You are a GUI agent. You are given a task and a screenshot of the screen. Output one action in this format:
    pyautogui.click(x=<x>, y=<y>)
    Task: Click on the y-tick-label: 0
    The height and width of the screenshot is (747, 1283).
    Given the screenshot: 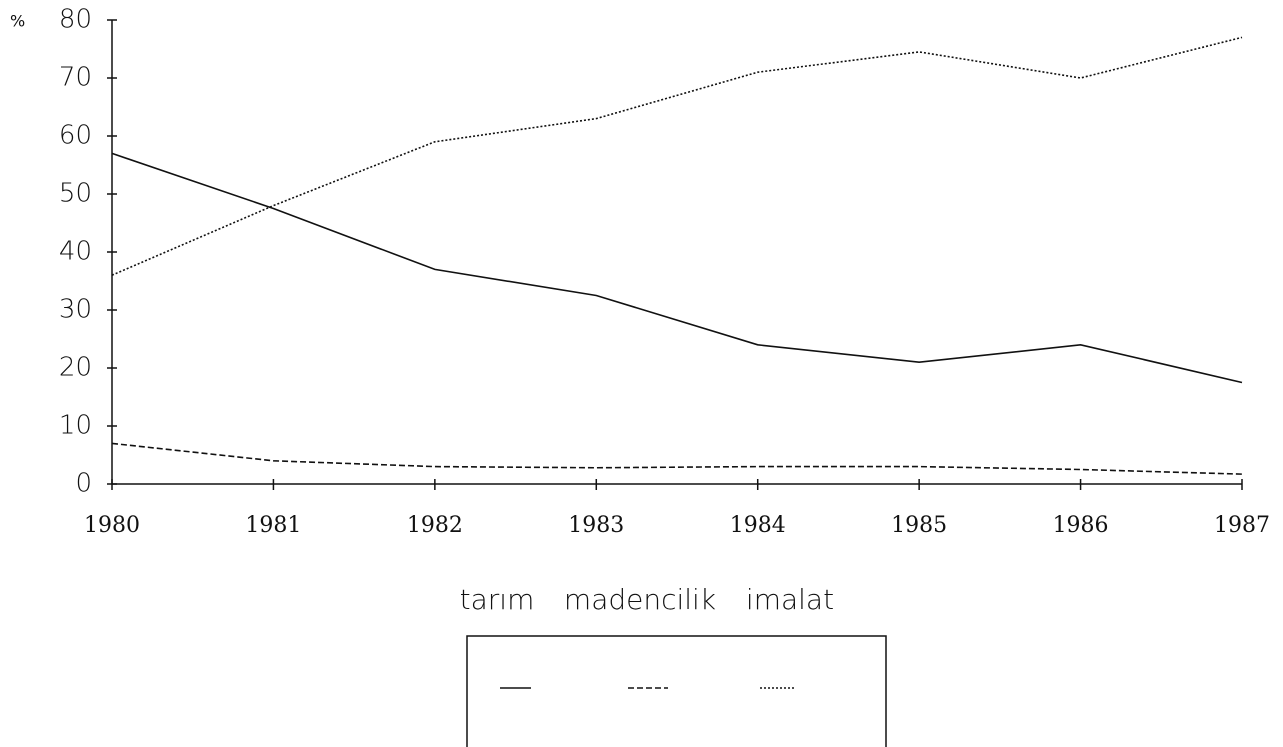 What is the action you would take?
    pyautogui.click(x=83, y=484)
    